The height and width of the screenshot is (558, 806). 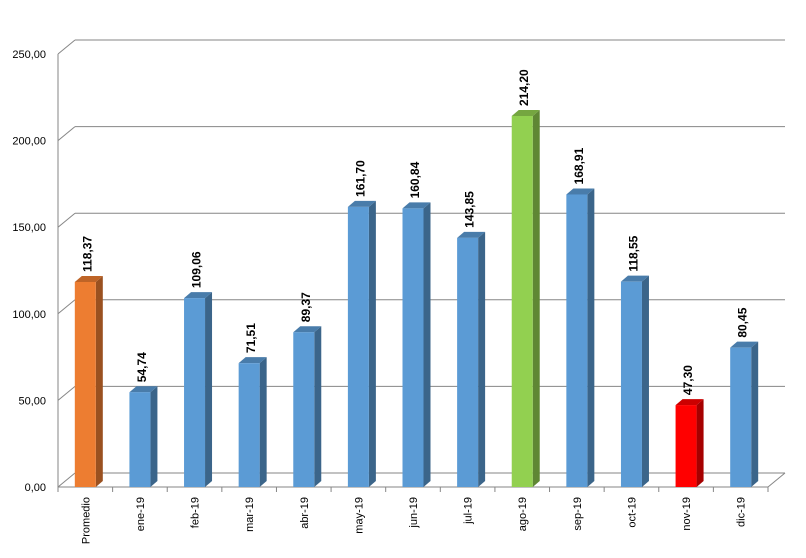 I want to click on value-label: 109,06, so click(x=197, y=269).